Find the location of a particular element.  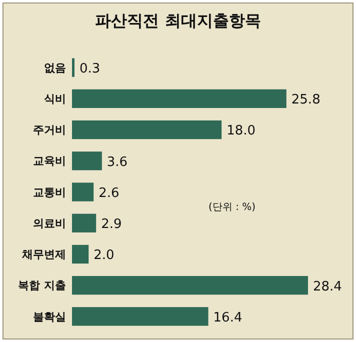

data-label: 2.9 is located at coordinates (111, 224).